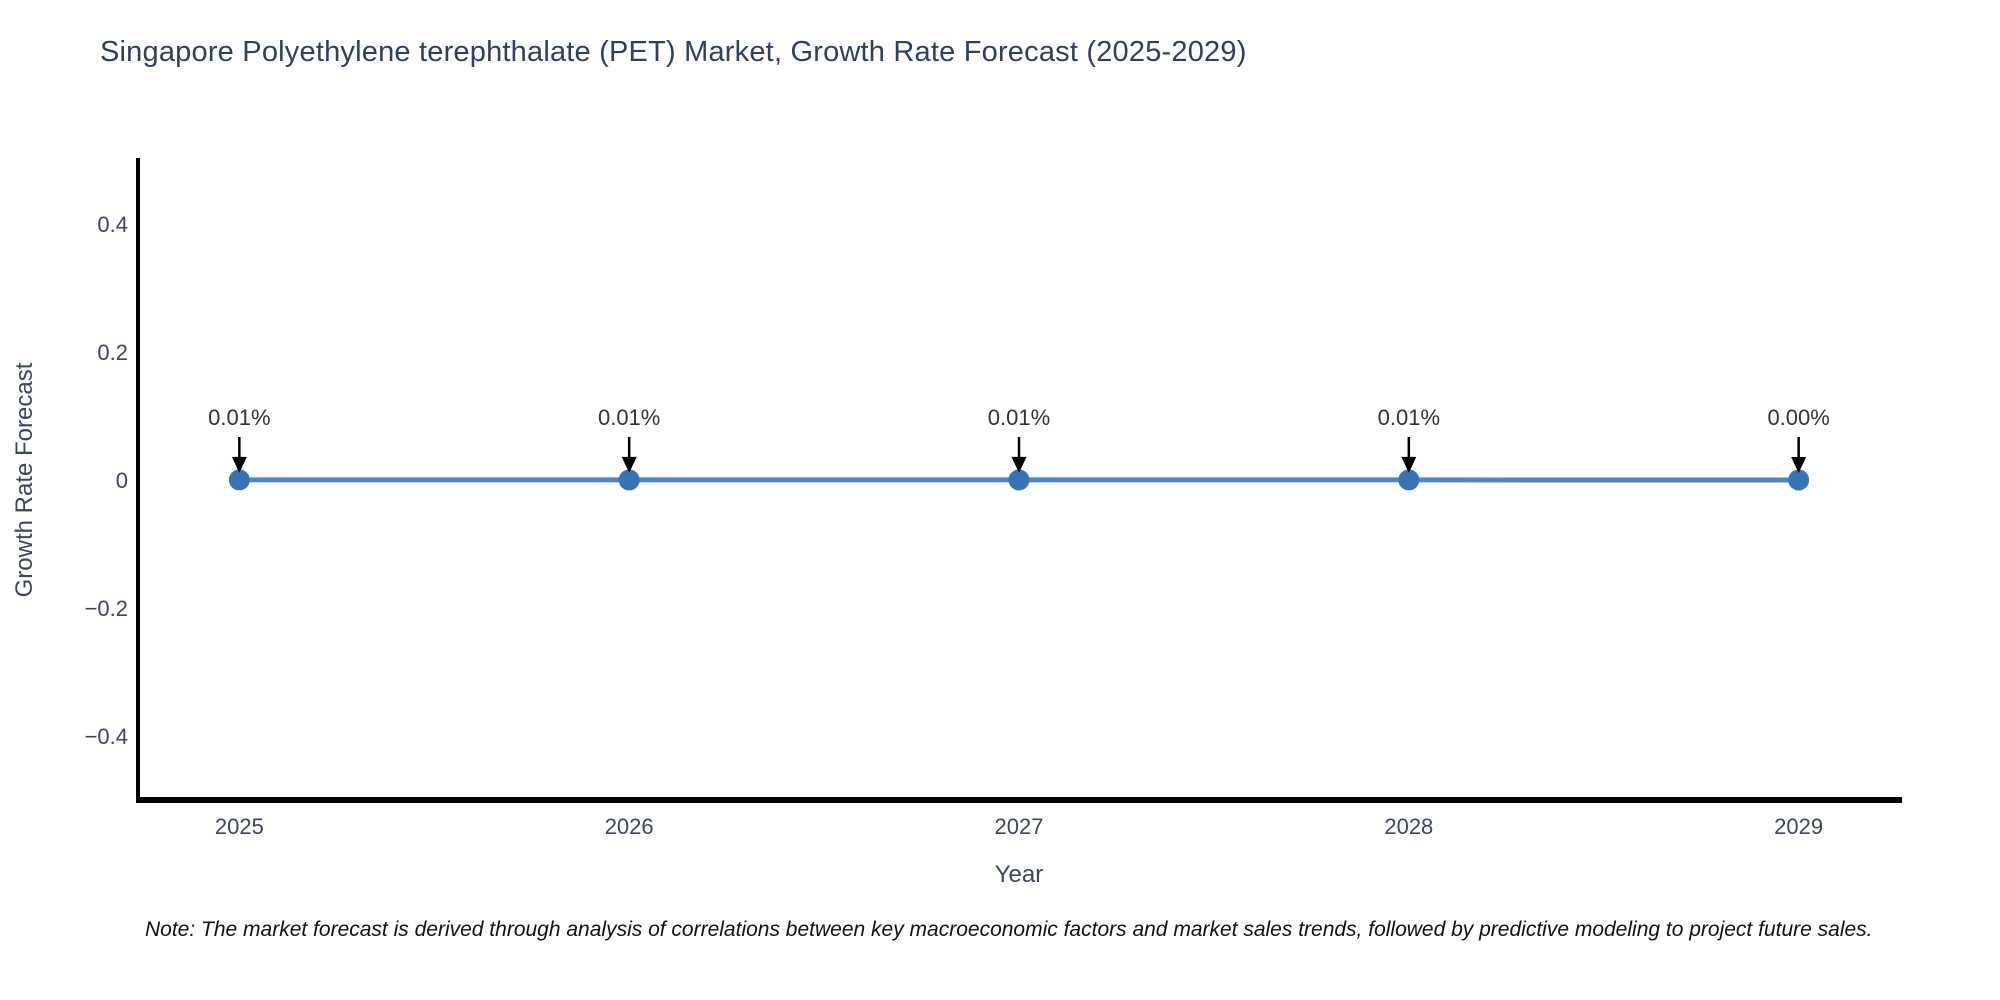 This screenshot has height=1000, width=2000. I want to click on x-tick-label: 2026, so click(629, 826).